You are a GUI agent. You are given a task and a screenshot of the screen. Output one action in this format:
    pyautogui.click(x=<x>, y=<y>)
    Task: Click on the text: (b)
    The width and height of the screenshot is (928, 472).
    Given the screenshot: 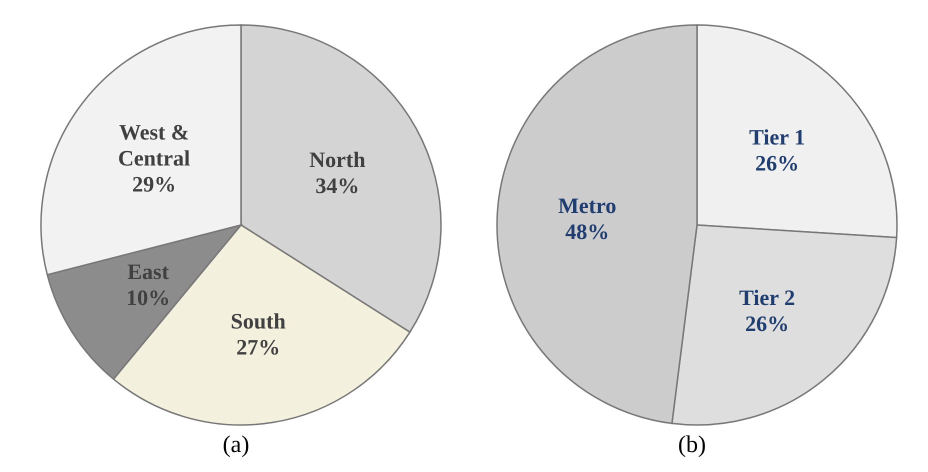 What is the action you would take?
    pyautogui.click(x=692, y=445)
    